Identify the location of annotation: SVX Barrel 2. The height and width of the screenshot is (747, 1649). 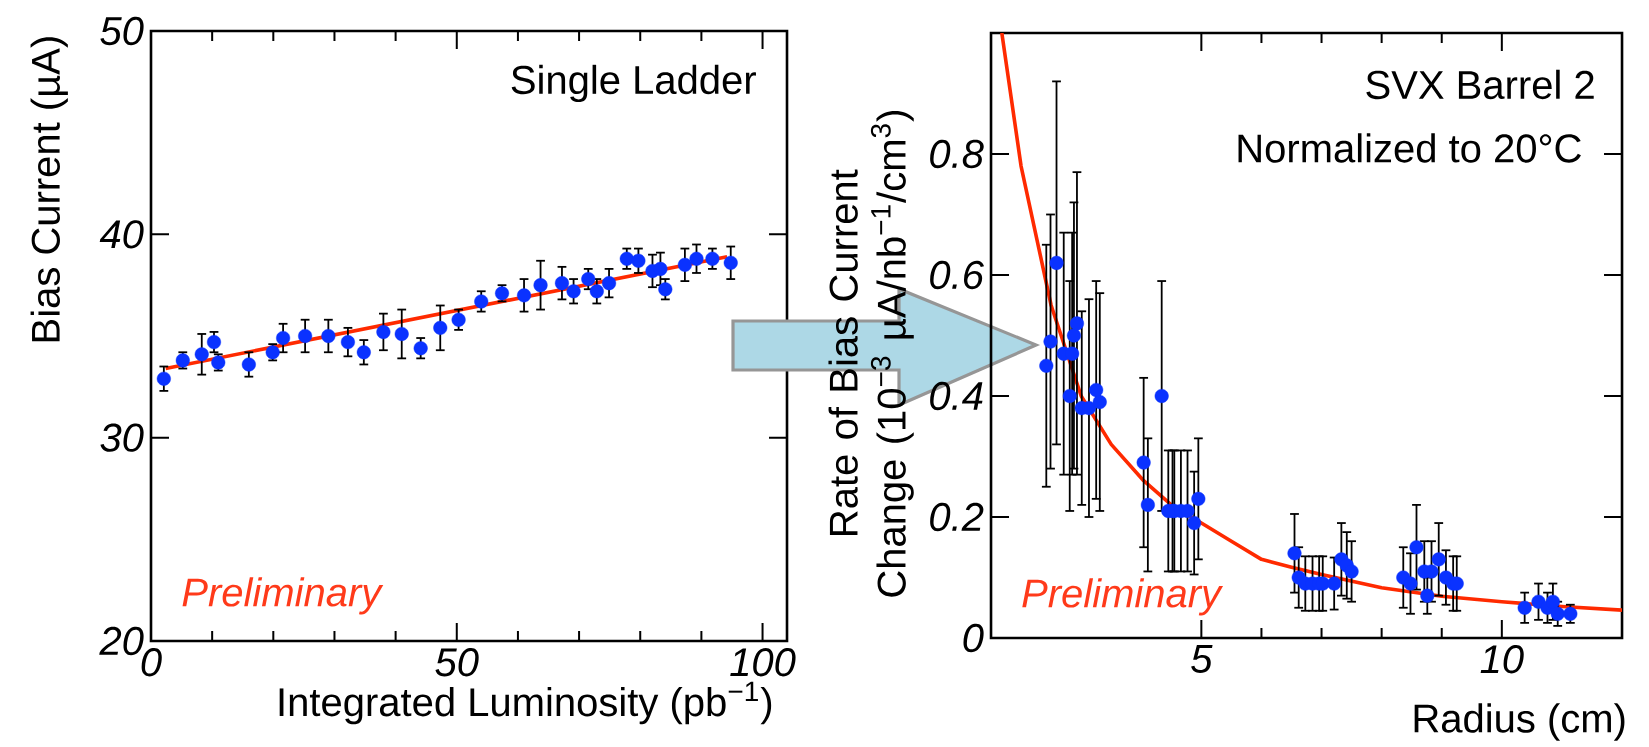
(1480, 84).